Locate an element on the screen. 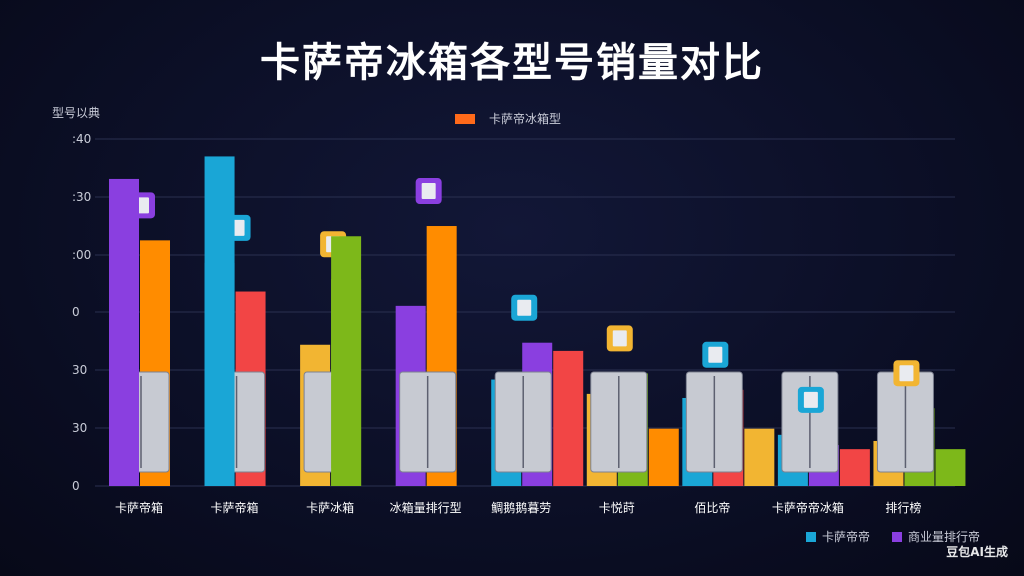 Image resolution: width=1024 pixels, height=576 pixels. x-tick-label: 卡萨冰箱 is located at coordinates (330, 507).